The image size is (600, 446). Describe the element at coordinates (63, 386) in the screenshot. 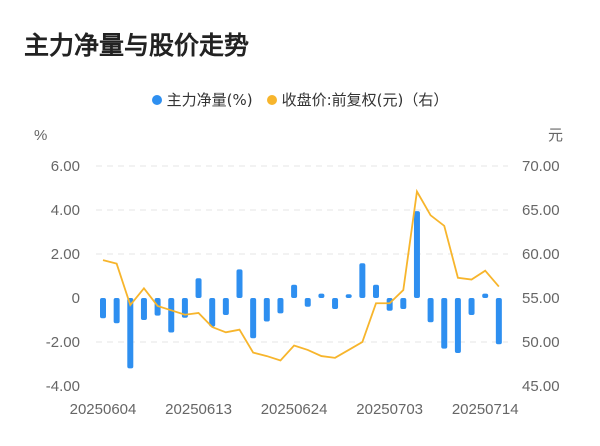

I see `left-axis-tick: -4.00` at that location.